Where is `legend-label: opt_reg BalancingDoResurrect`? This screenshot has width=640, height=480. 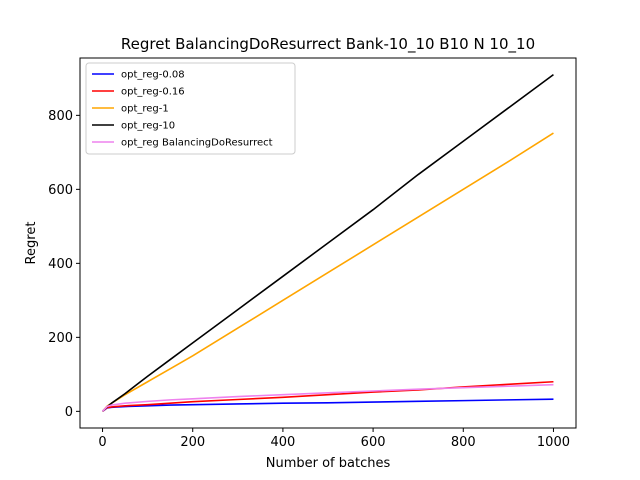 legend-label: opt_reg BalancingDoResurrect is located at coordinates (197, 143).